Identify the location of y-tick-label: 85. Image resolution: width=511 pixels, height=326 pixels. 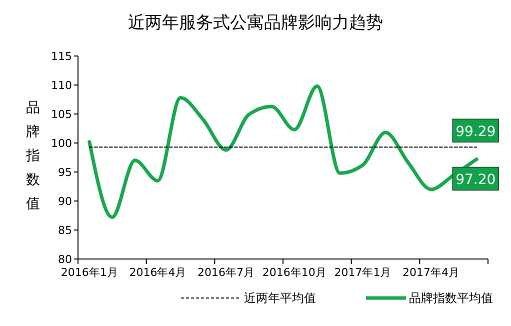
(65, 230).